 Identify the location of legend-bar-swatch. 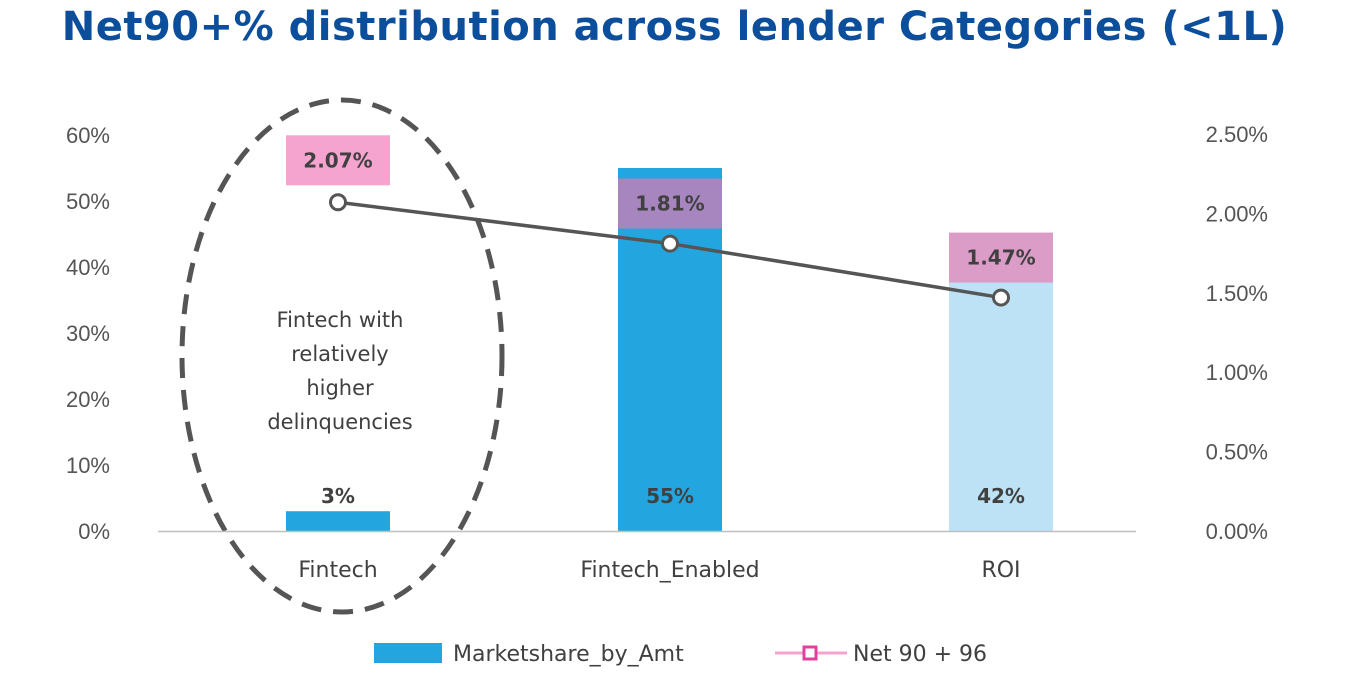
(408, 653).